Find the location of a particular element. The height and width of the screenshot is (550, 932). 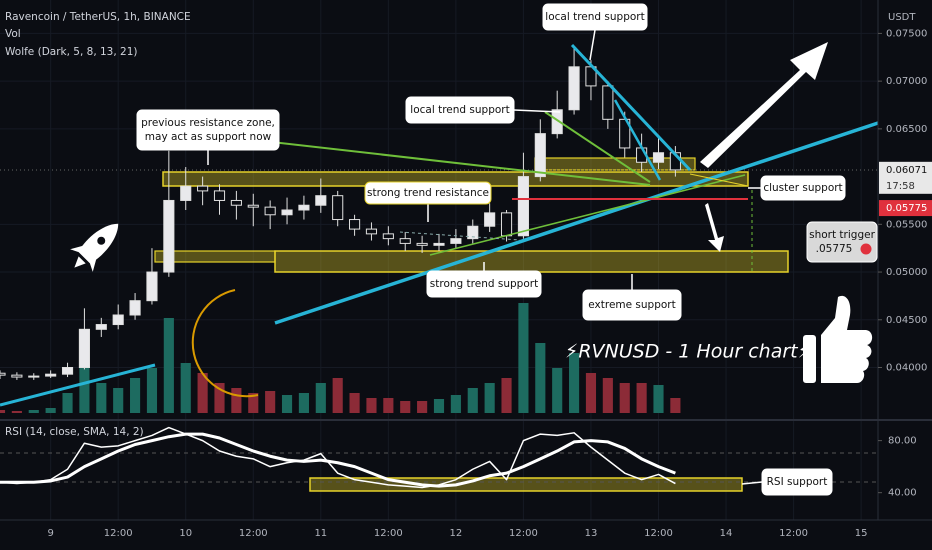

up-arrow is located at coordinates (764, 105).